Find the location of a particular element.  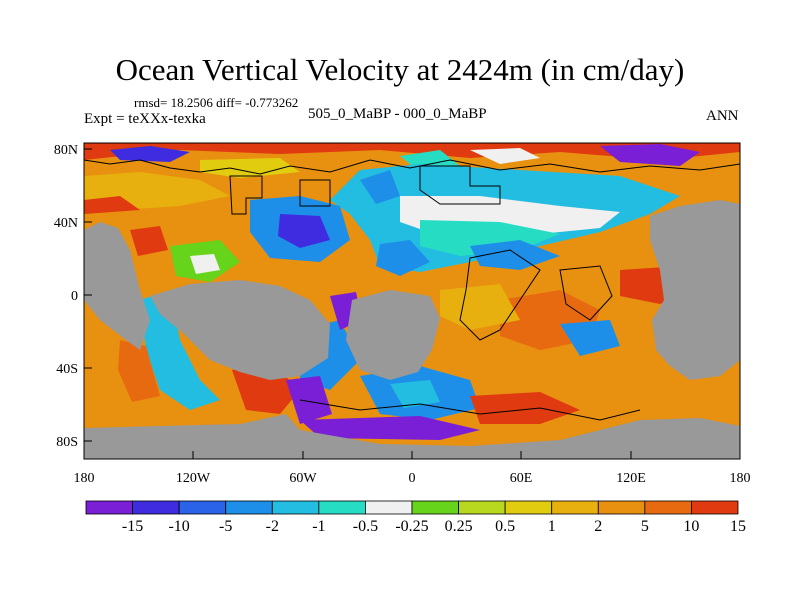

colorbar-label: -15 is located at coordinates (132, 526).